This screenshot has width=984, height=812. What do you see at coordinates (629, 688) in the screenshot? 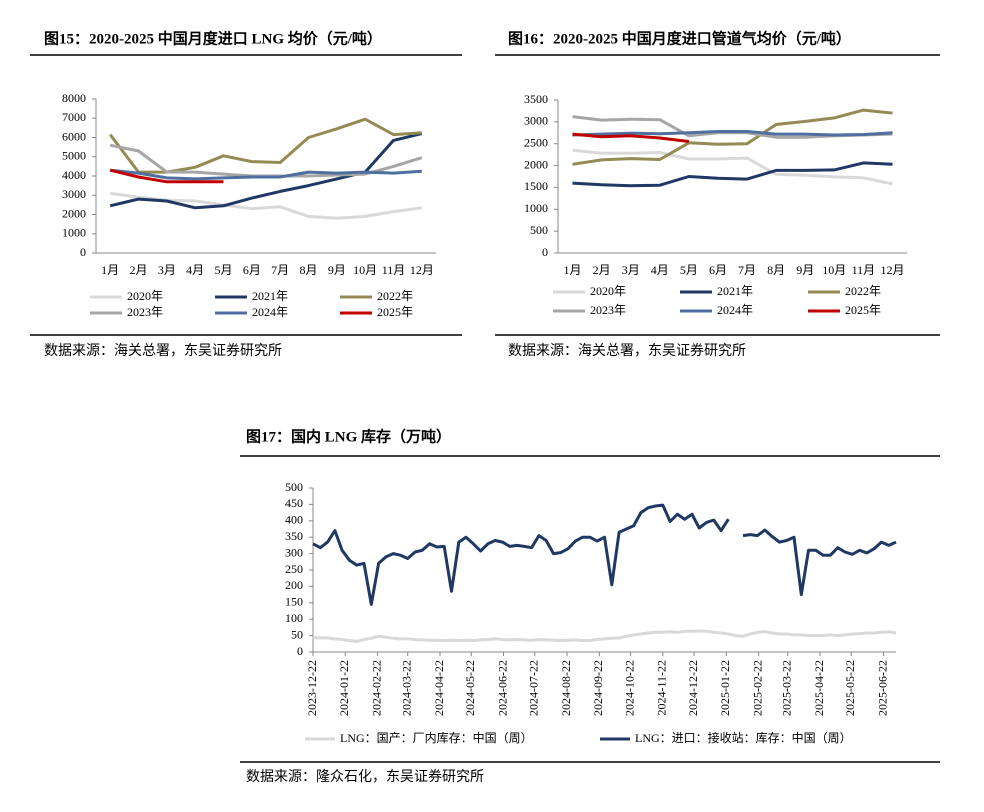
I see `x-tick-label: 2024-10-22` at bounding box center [629, 688].